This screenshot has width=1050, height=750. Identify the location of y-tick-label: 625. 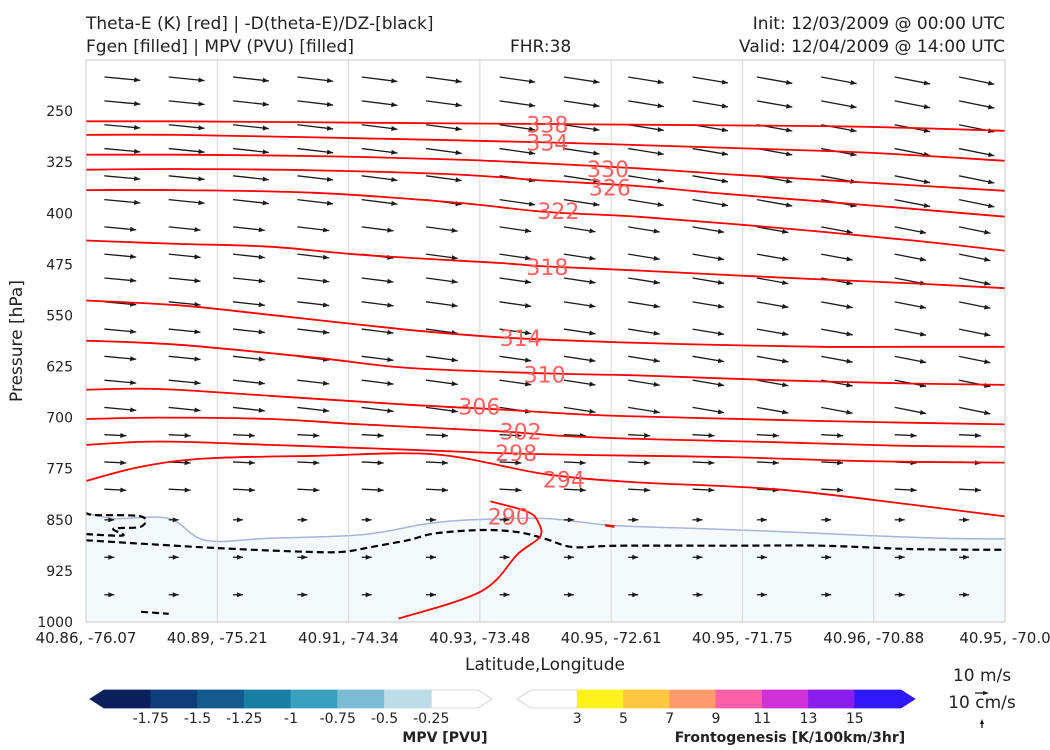
(59, 368).